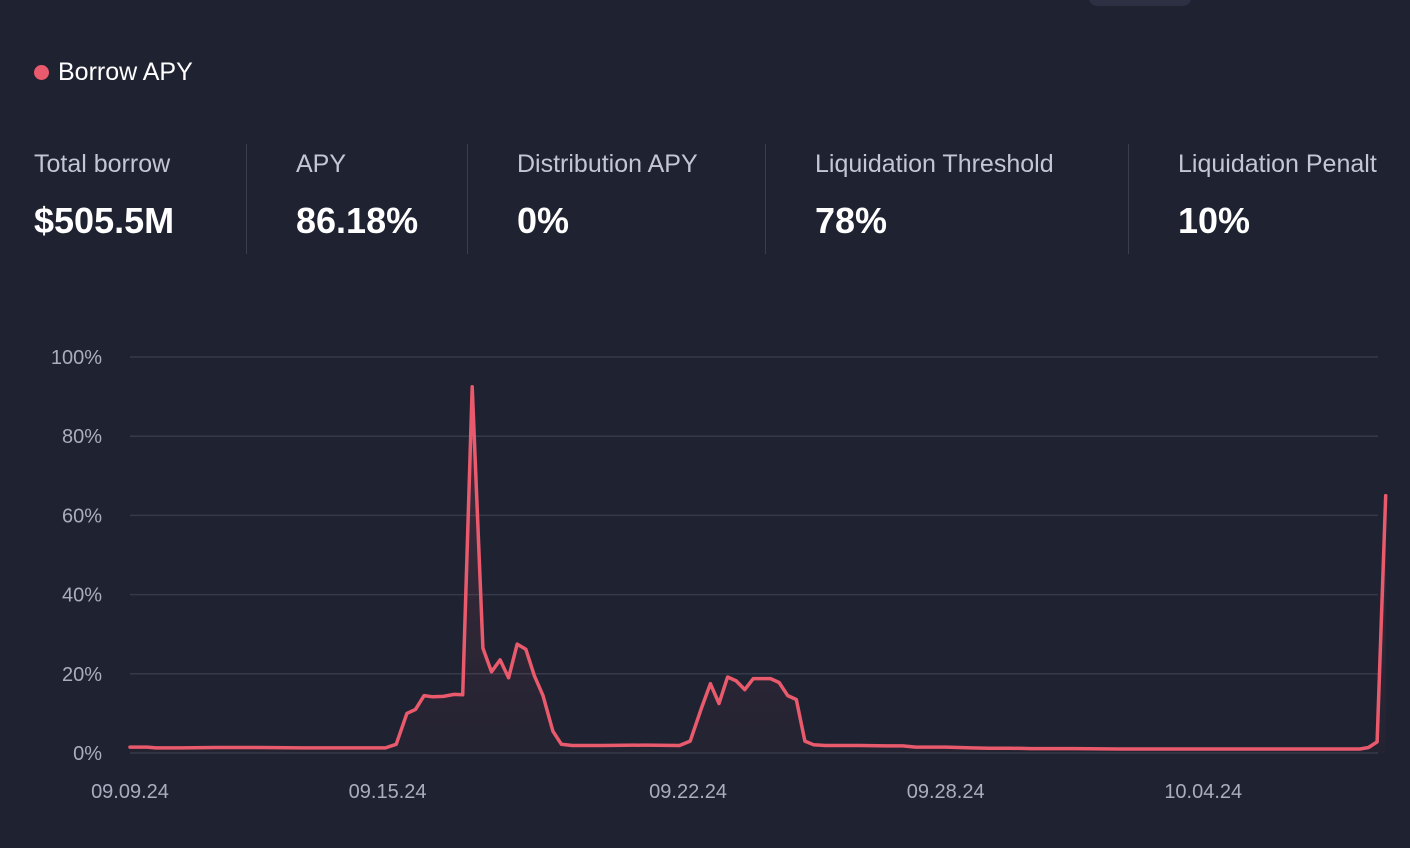 This screenshot has width=1410, height=848. What do you see at coordinates (125, 72) in the screenshot?
I see `legend-label: Borrow APY` at bounding box center [125, 72].